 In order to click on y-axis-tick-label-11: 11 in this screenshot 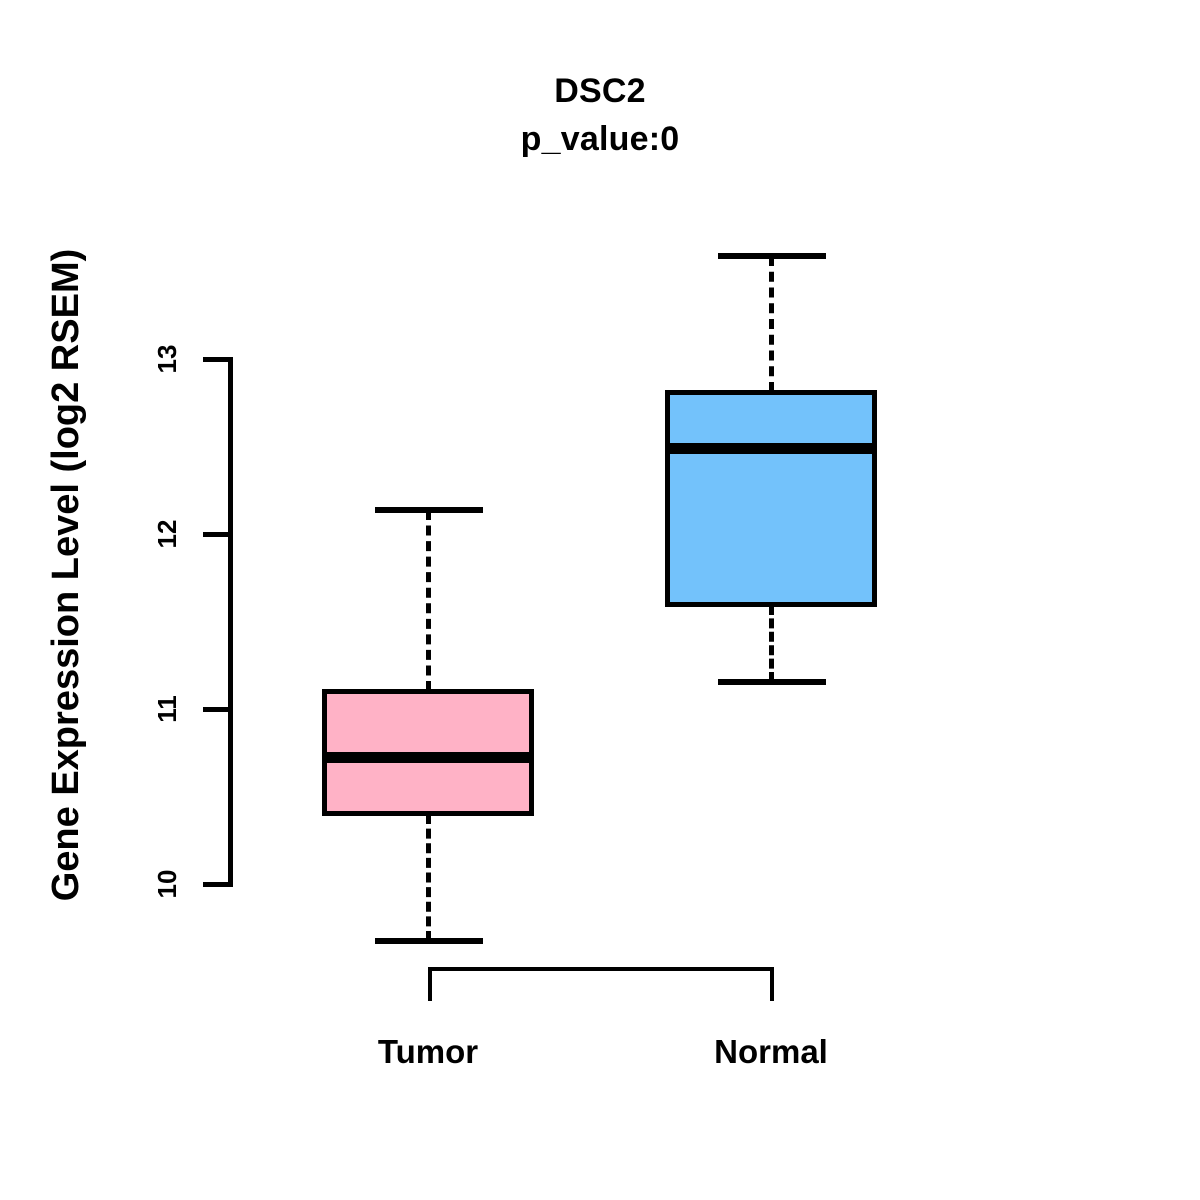, I will do `click(167, 709)`.